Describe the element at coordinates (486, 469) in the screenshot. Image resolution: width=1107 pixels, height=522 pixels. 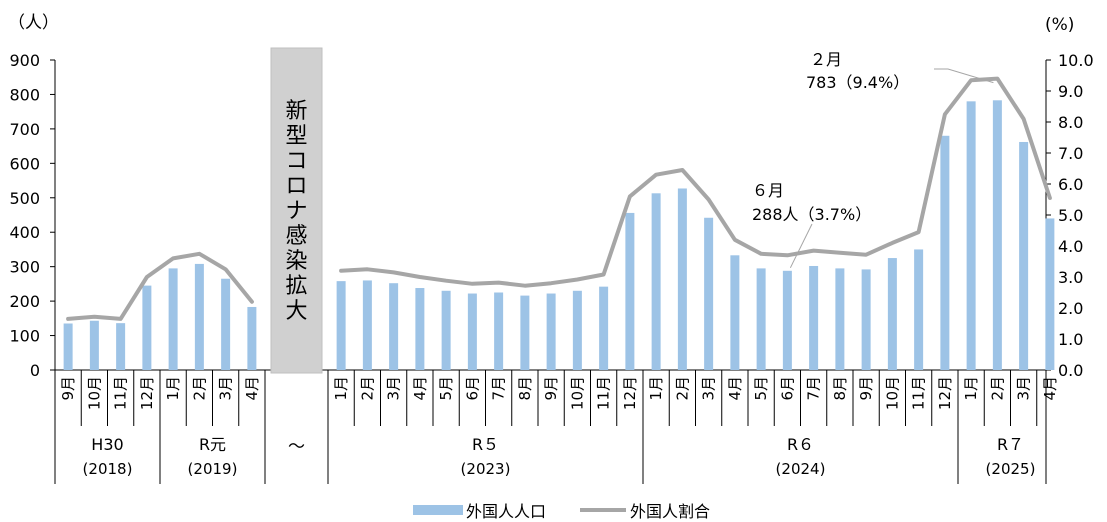
I see `year-label: (2023)` at that location.